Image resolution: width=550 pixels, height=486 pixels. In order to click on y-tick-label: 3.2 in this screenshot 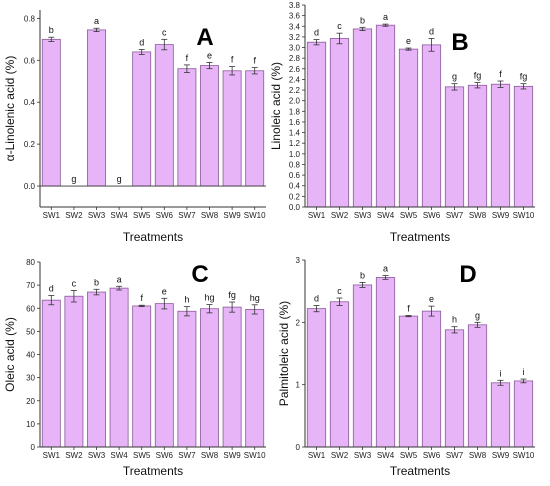, I will do `click(295, 37)`.